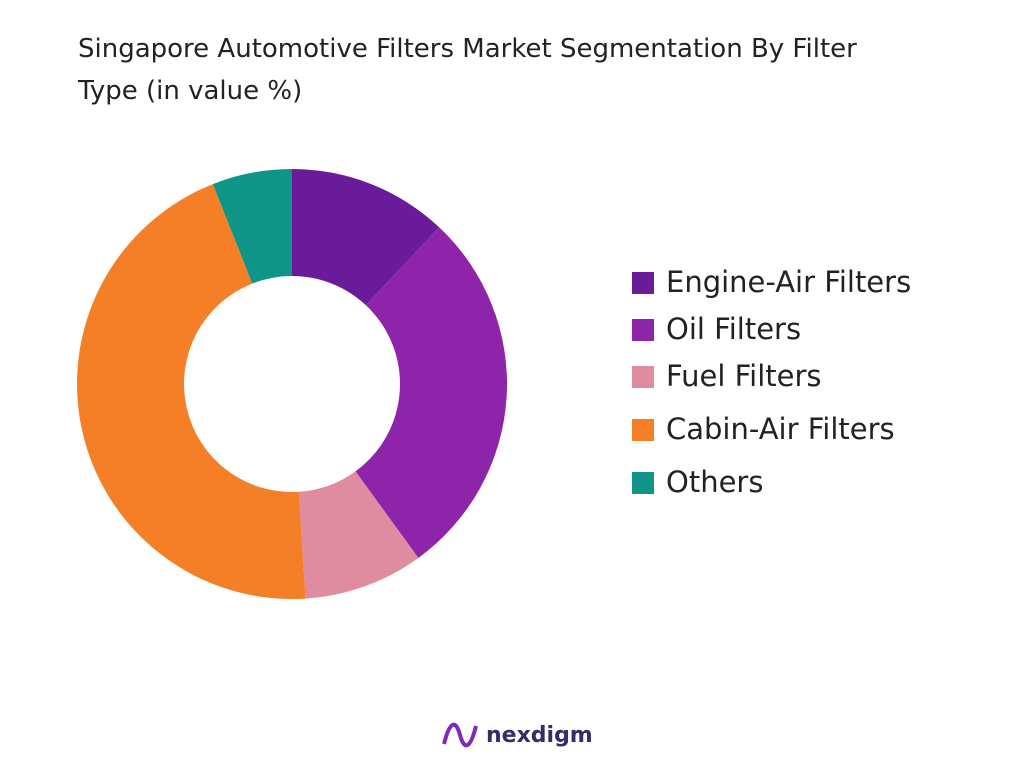 The image size is (1024, 768). What do you see at coordinates (714, 482) in the screenshot?
I see `legend-label: Others` at bounding box center [714, 482].